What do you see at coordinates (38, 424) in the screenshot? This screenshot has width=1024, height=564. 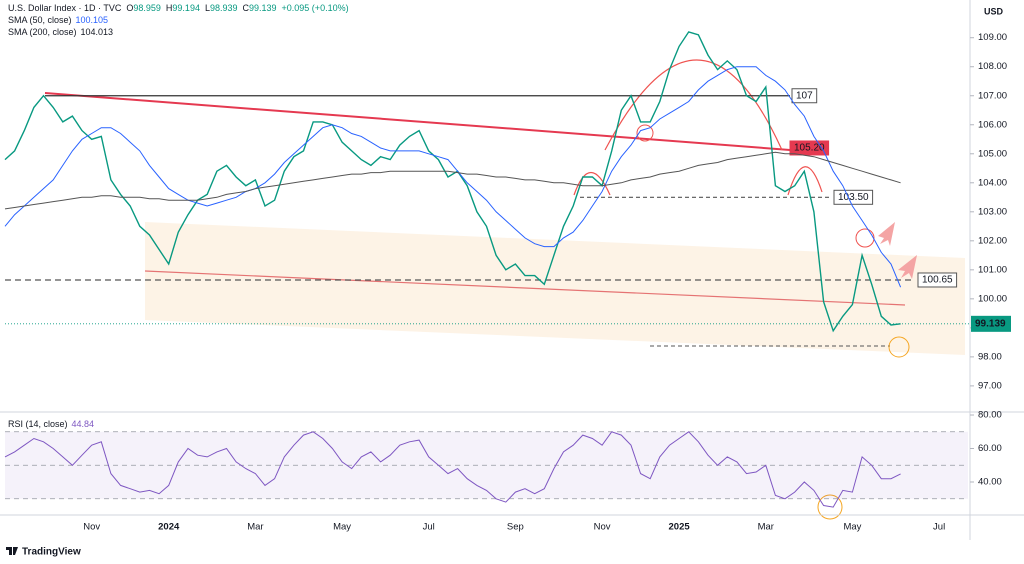 I see `rsi-title: RSI (14, close)` at bounding box center [38, 424].